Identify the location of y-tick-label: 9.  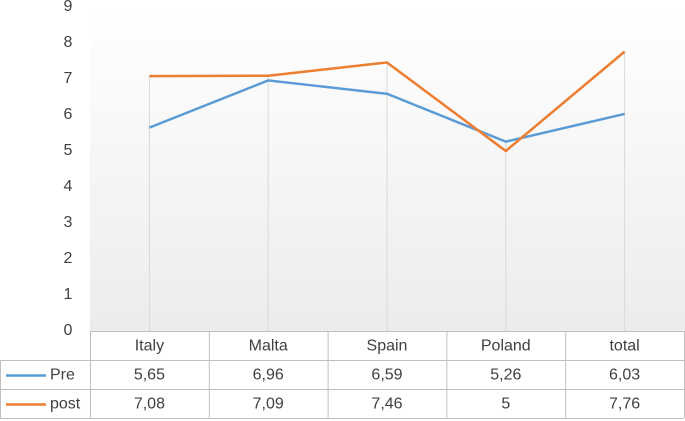
(68, 7).